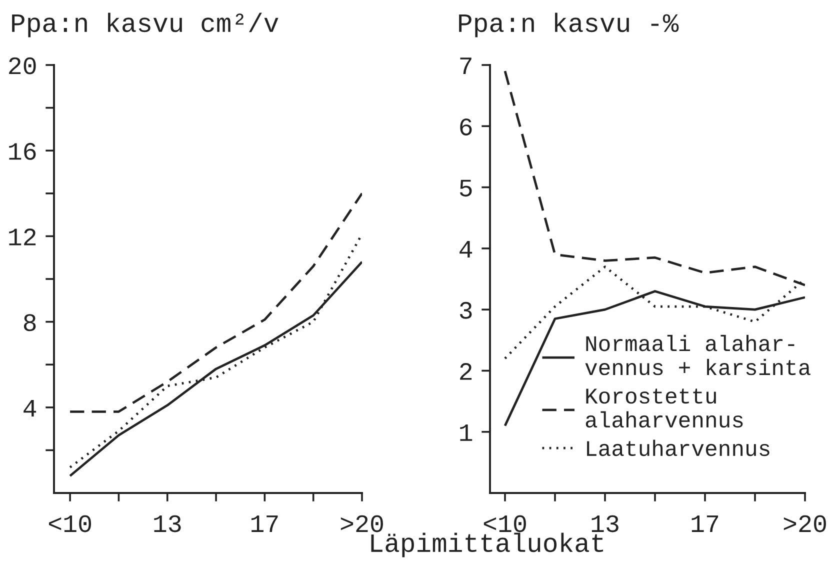 The height and width of the screenshot is (566, 828). I want to click on y-tick-label: 1, so click(466, 432).